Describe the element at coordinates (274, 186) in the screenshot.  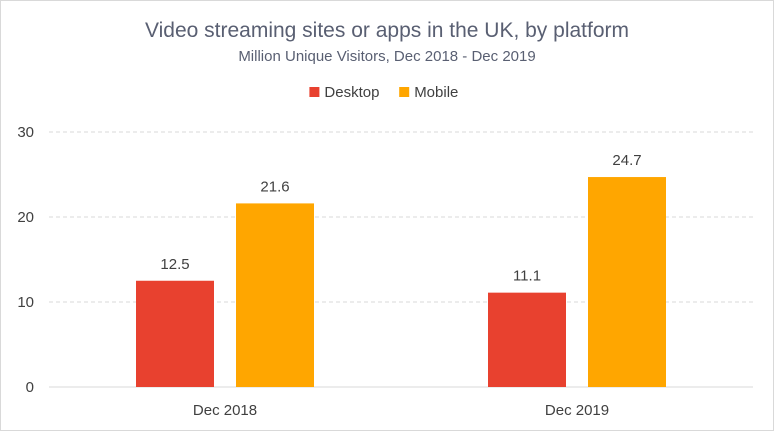
I see `data-label: 21.6` at that location.